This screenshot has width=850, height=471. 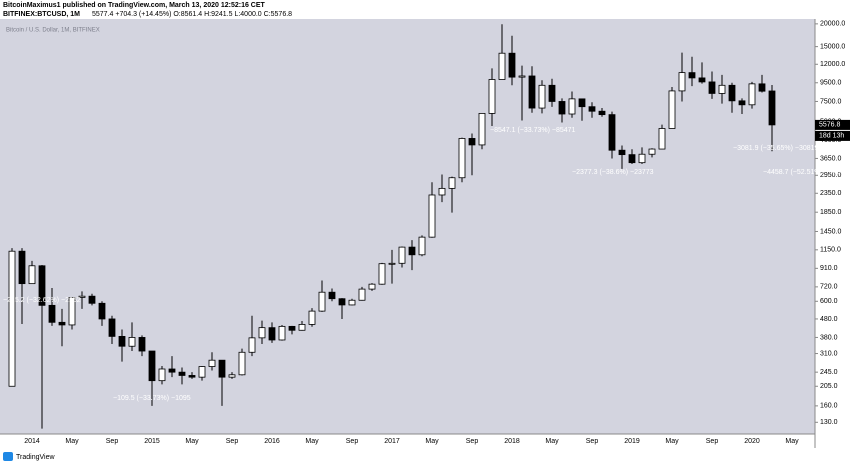 I want to click on y-tick-label: 1150.0, so click(x=830, y=250).